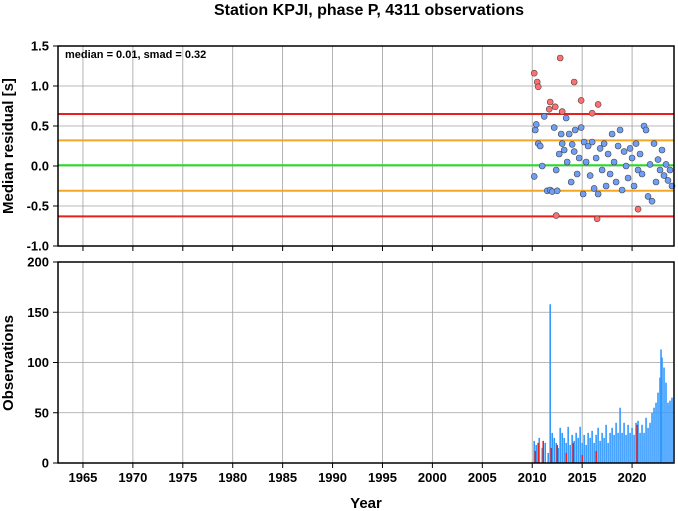 Image resolution: width=678 pixels, height=511 pixels. Describe the element at coordinates (40, 126) in the screenshot. I see `residual-y-tick-label: 0.5` at that location.